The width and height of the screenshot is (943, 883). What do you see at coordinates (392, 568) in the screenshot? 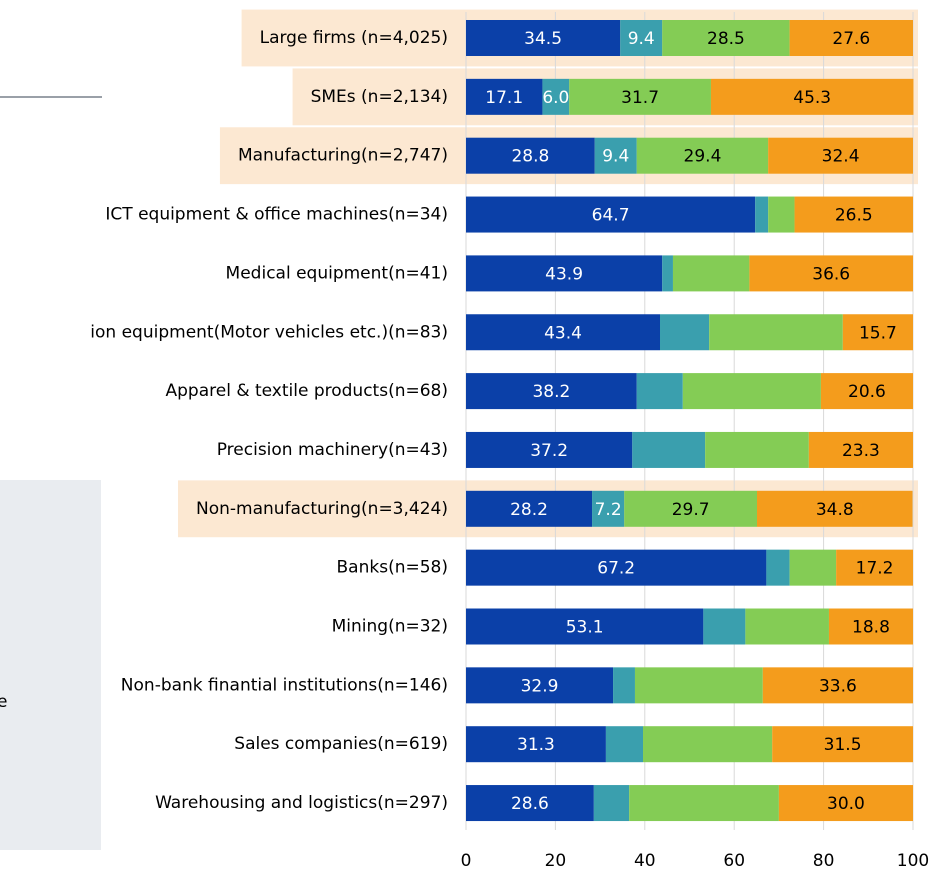
I see `y-tick-label: Banks(n=58)` at bounding box center [392, 568].